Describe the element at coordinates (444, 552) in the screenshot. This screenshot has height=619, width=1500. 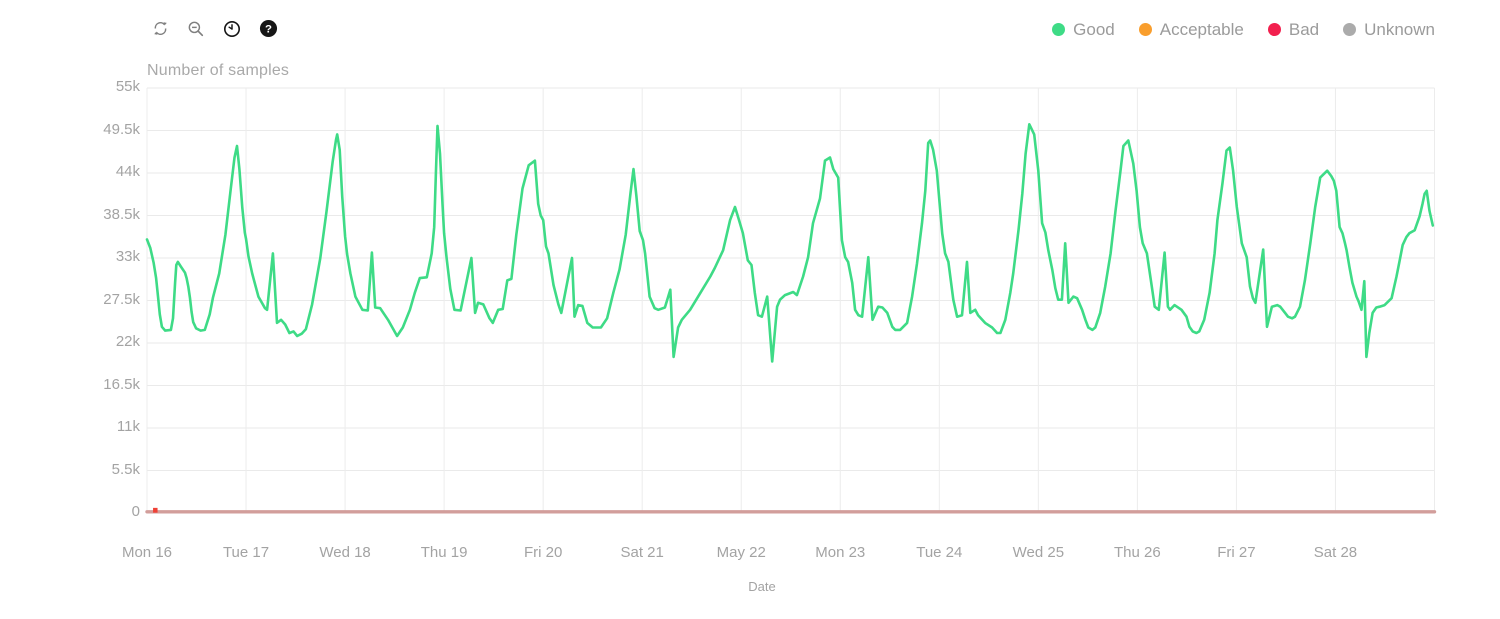
I see `x-tick-label: Thu 19` at that location.